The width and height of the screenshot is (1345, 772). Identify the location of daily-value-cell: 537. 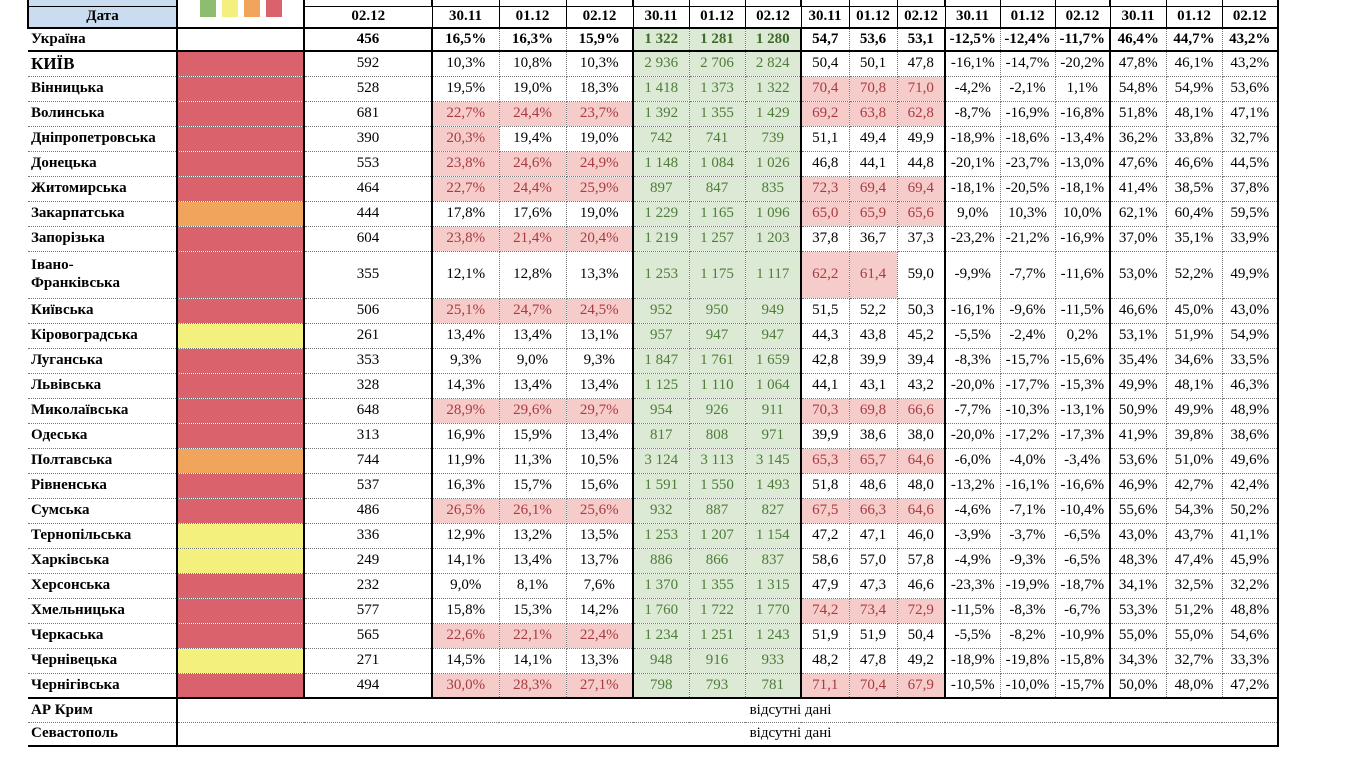
(368, 485).